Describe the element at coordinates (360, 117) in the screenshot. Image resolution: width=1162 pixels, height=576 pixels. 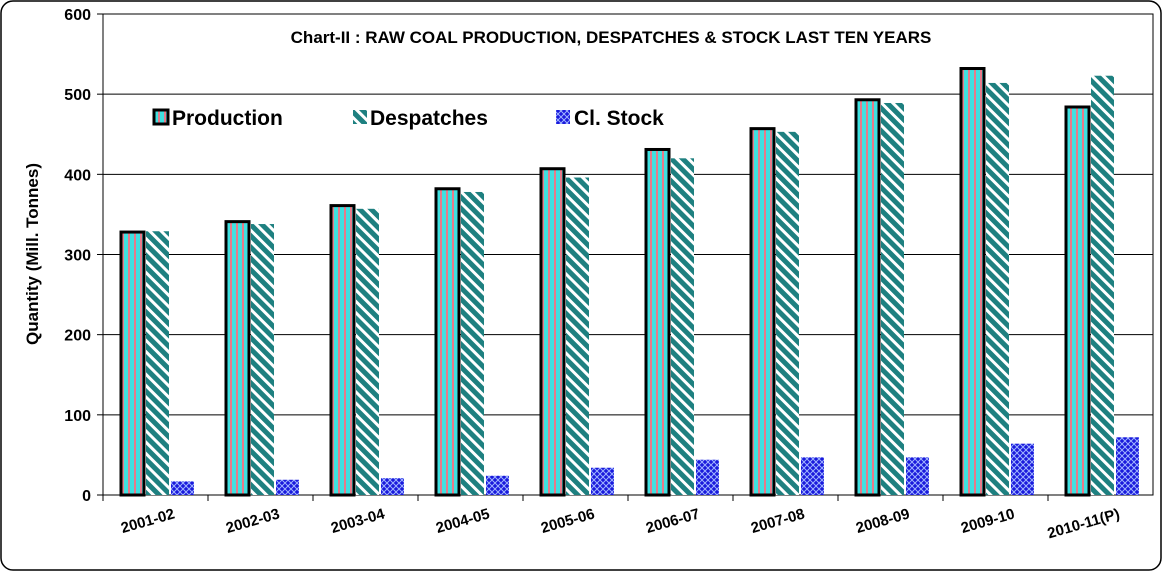
I see `legend-swatch-despatches` at that location.